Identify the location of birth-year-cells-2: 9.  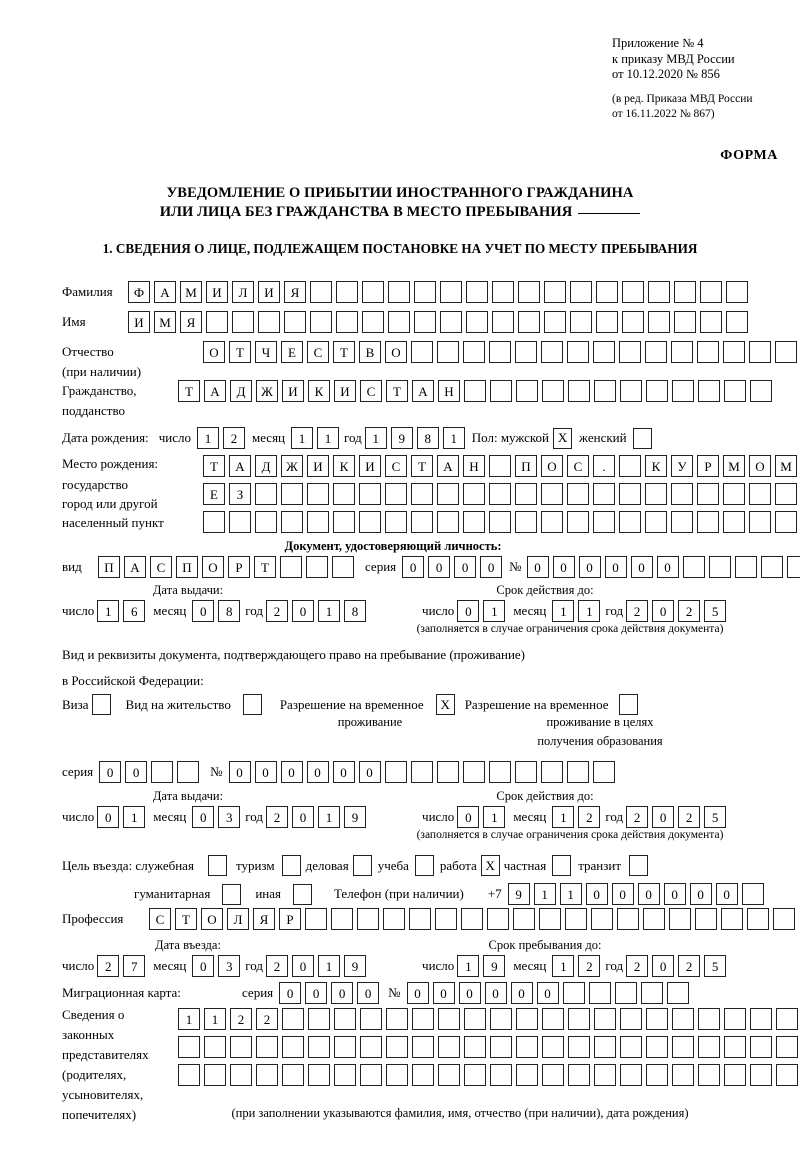
(401, 438).